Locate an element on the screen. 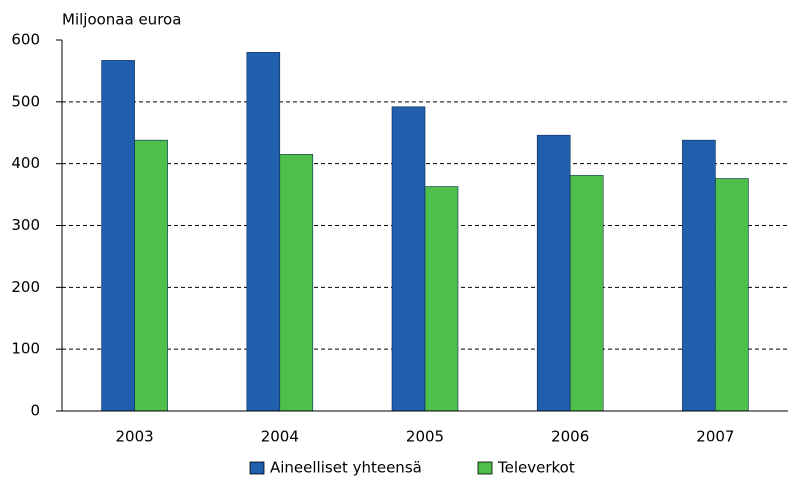 The height and width of the screenshot is (481, 788). x-tick-label: 2004 is located at coordinates (280, 437).